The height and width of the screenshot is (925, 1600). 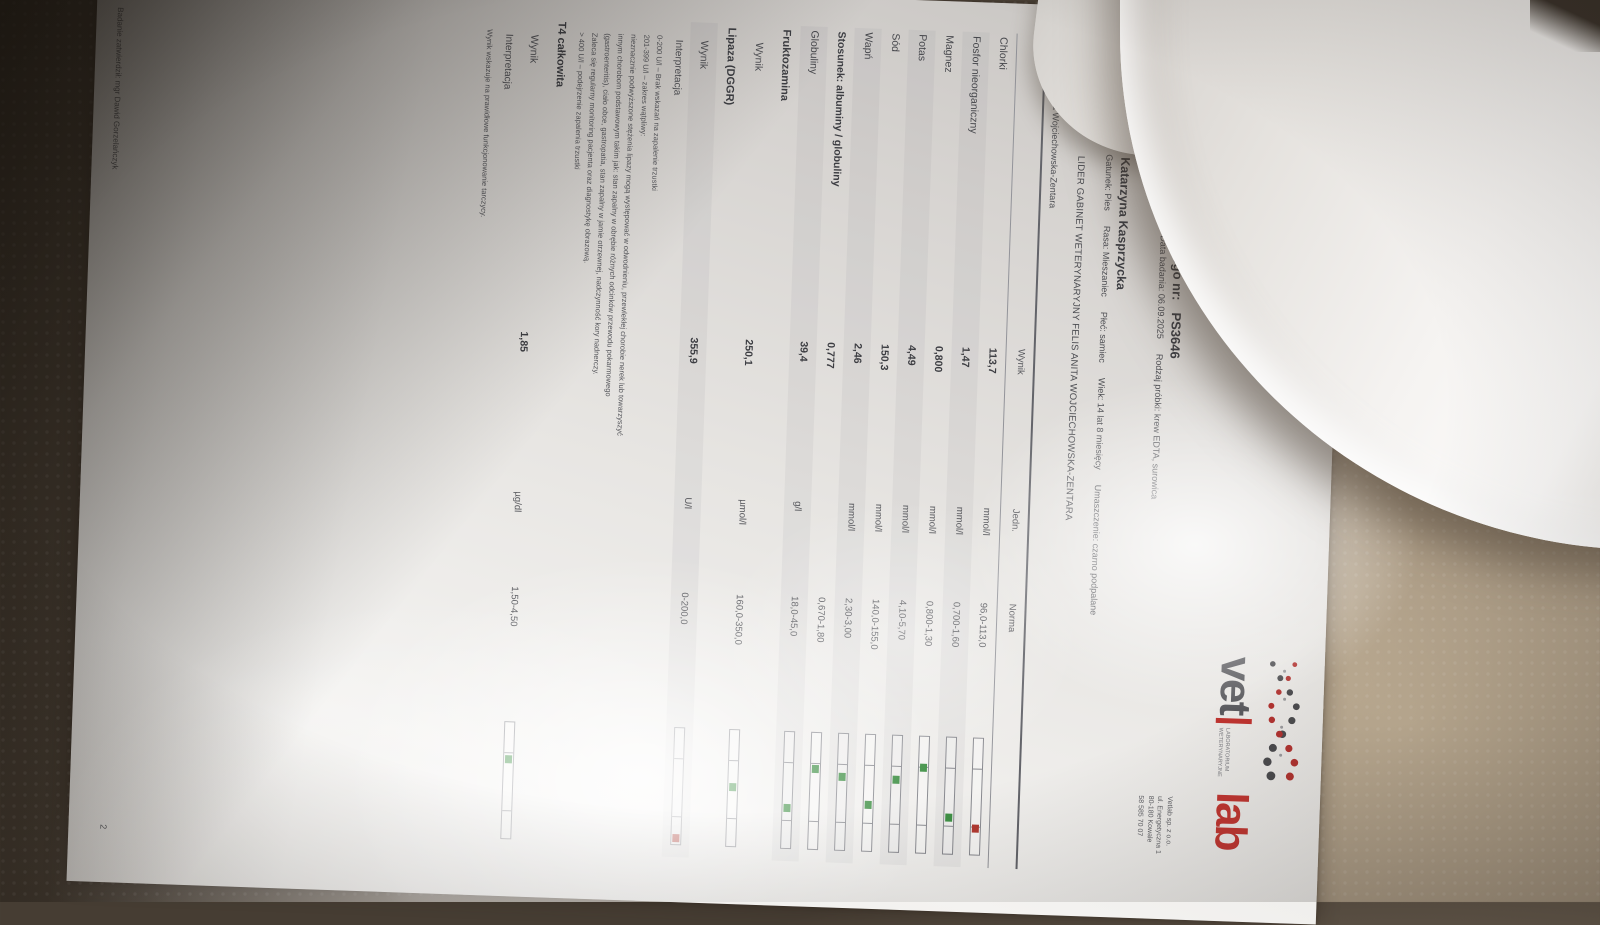 What do you see at coordinates (687, 503) in the screenshot?
I see `unit: U/l` at bounding box center [687, 503].